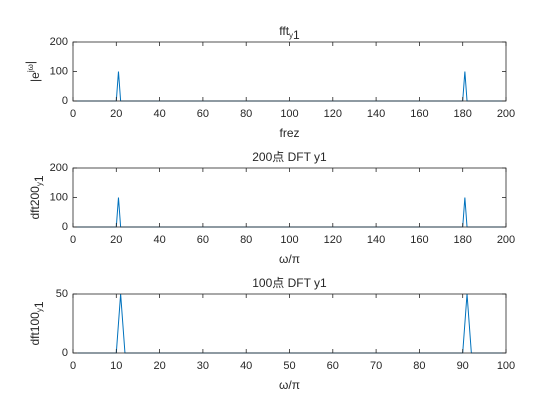 The width and height of the screenshot is (560, 420). I want to click on x-axis-label: frez, so click(289, 133).